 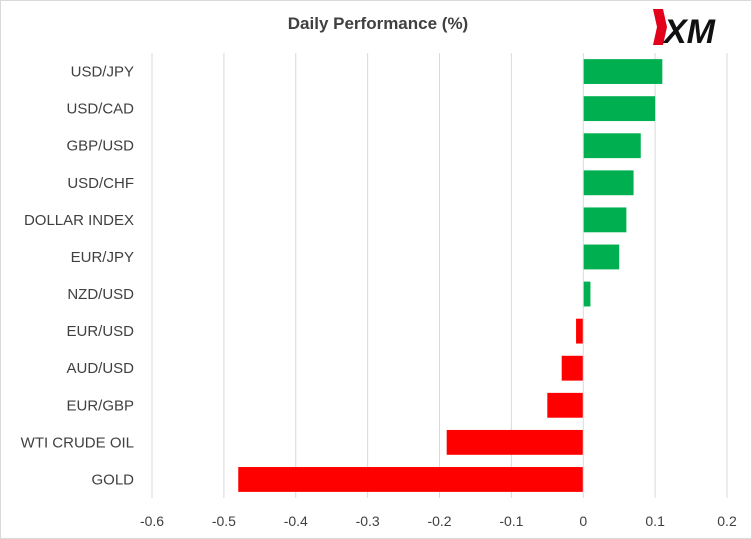 What do you see at coordinates (100, 109) in the screenshot?
I see `category-label: USD/CAD` at bounding box center [100, 109].